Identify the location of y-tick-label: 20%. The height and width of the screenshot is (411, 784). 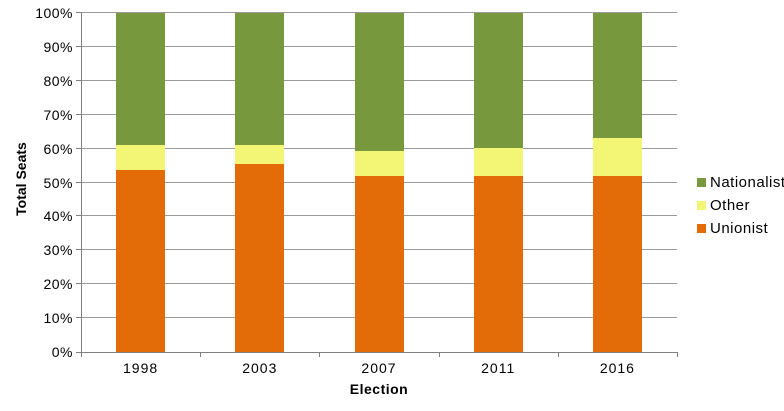
(58, 284).